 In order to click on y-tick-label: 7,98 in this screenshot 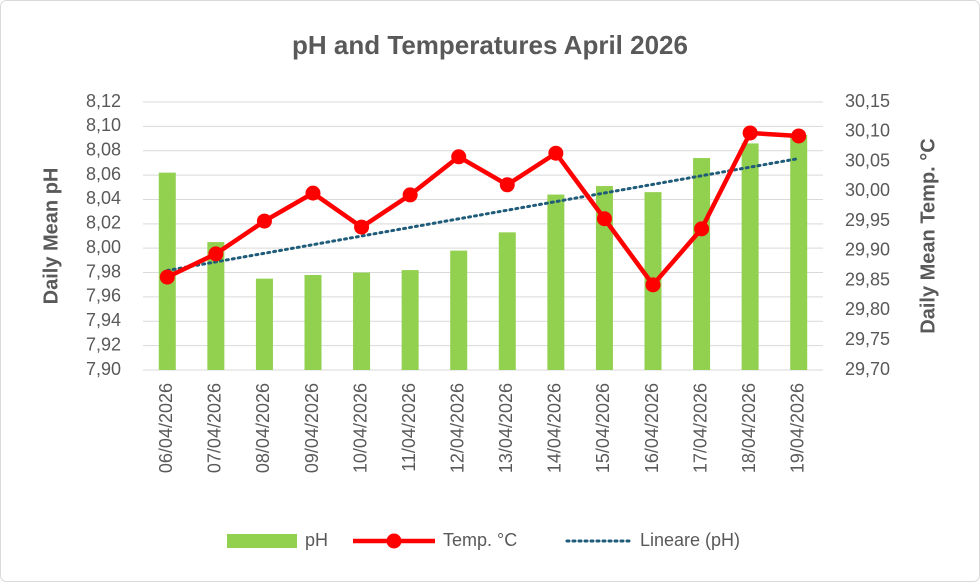, I will do `click(103, 271)`.